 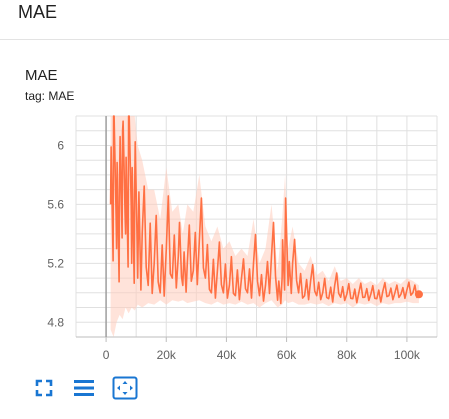 I want to click on x-tick-label: 60k, so click(x=287, y=355).